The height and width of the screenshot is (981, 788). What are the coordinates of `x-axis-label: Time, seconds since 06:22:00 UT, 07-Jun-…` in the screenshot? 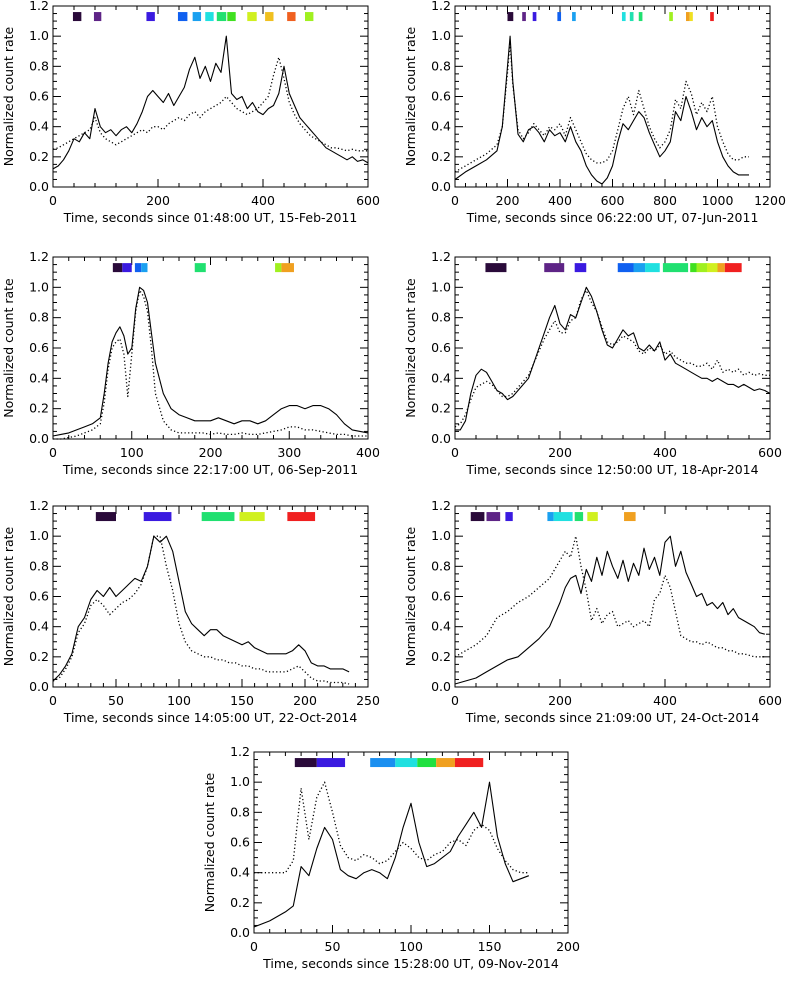 It's located at (612, 217).